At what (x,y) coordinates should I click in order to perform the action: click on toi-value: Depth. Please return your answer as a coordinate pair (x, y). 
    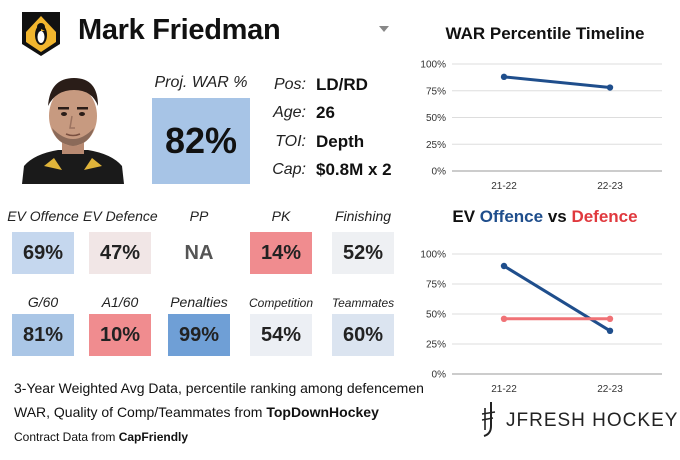
    Looking at the image, I should click on (340, 141).